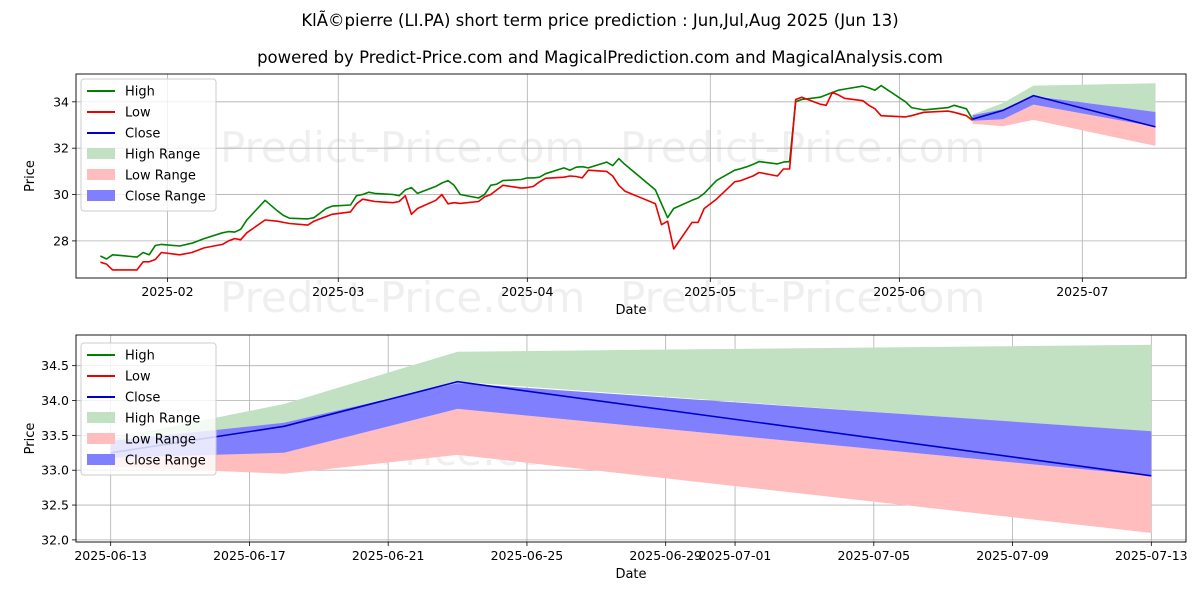 The height and width of the screenshot is (600, 1200). What do you see at coordinates (61, 101) in the screenshot?
I see `y-tick-label: 34` at bounding box center [61, 101].